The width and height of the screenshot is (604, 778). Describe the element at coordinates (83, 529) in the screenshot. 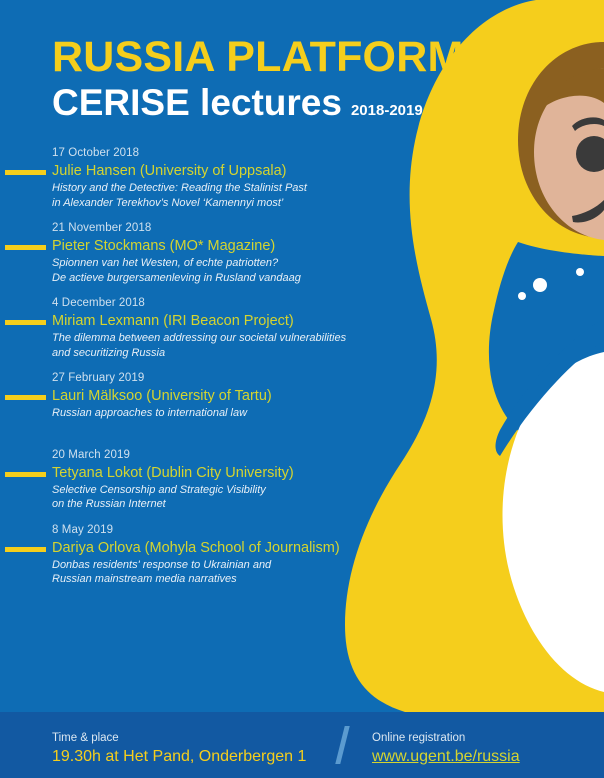

I see `lecture-date: 8 May 2019` at that location.